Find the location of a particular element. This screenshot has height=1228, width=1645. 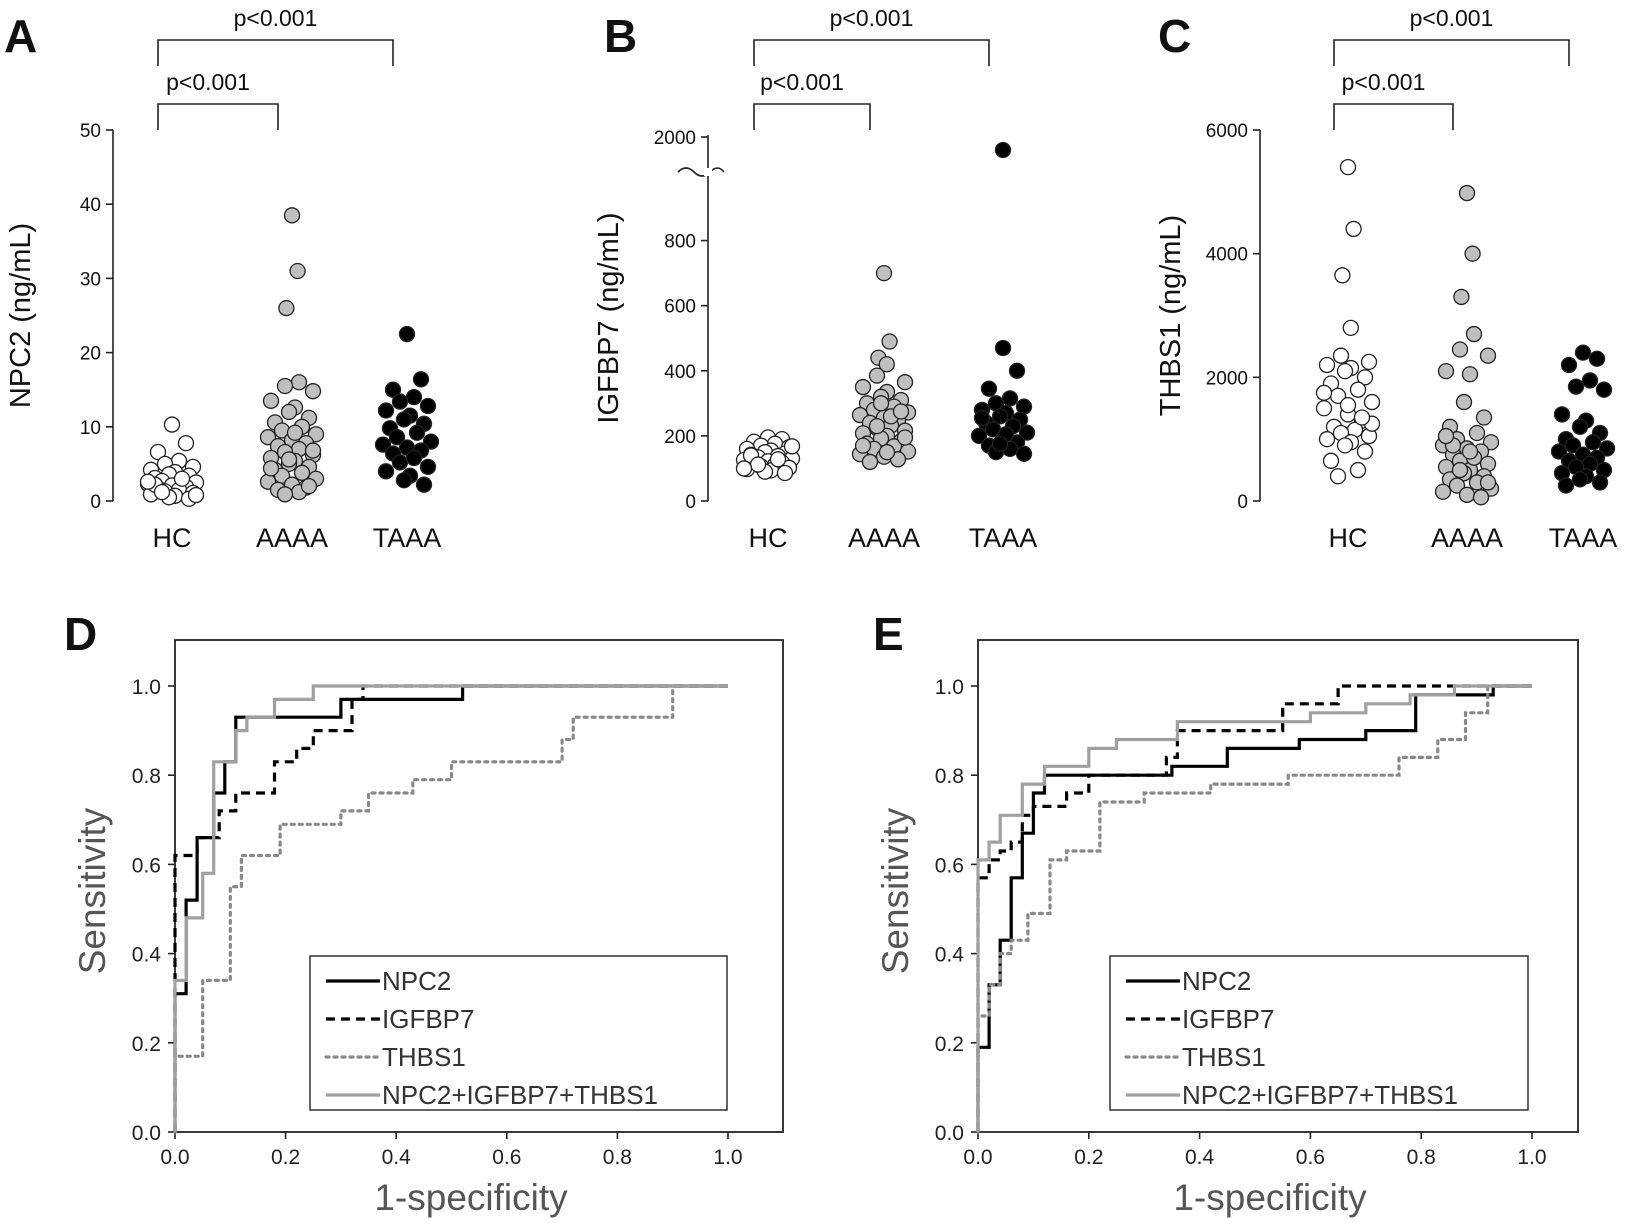

y-tick-label: 0.6 is located at coordinates (146, 865).